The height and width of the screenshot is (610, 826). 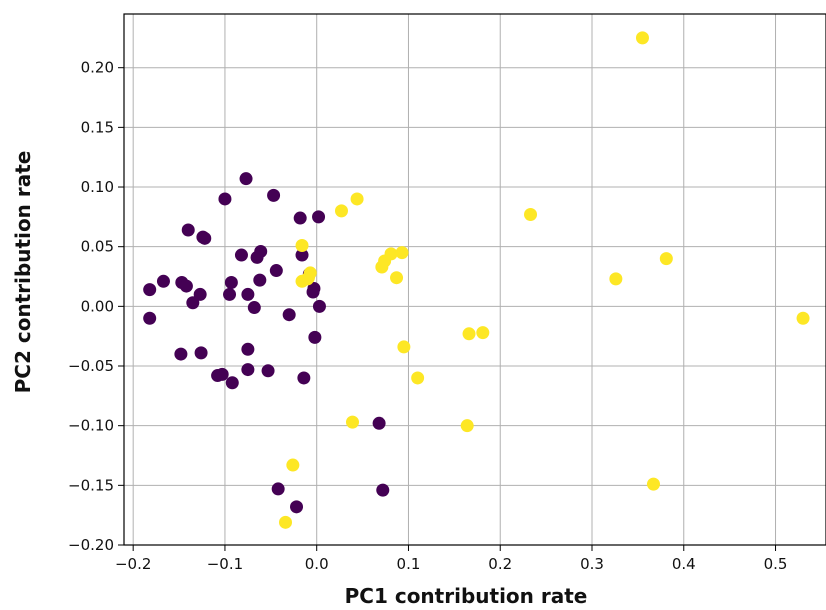 I want to click on x-tick-label: −0.1, so click(x=225, y=564).